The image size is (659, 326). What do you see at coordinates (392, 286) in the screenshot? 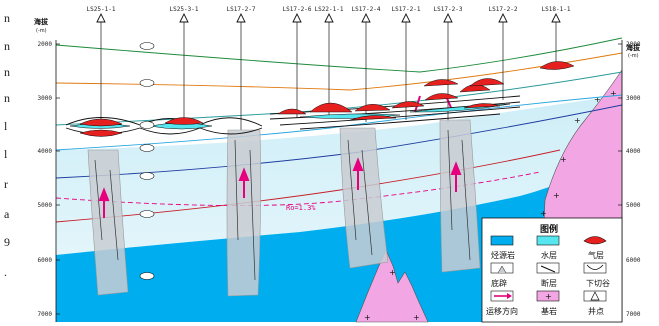
I see `basement-bottom` at bounding box center [392, 286].